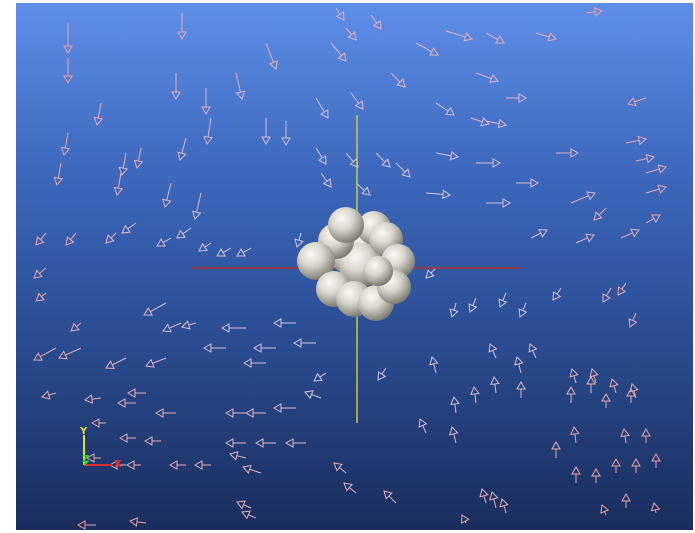  What do you see at coordinates (84, 431) in the screenshot?
I see `gizmo-y-label: Y` at bounding box center [84, 431].